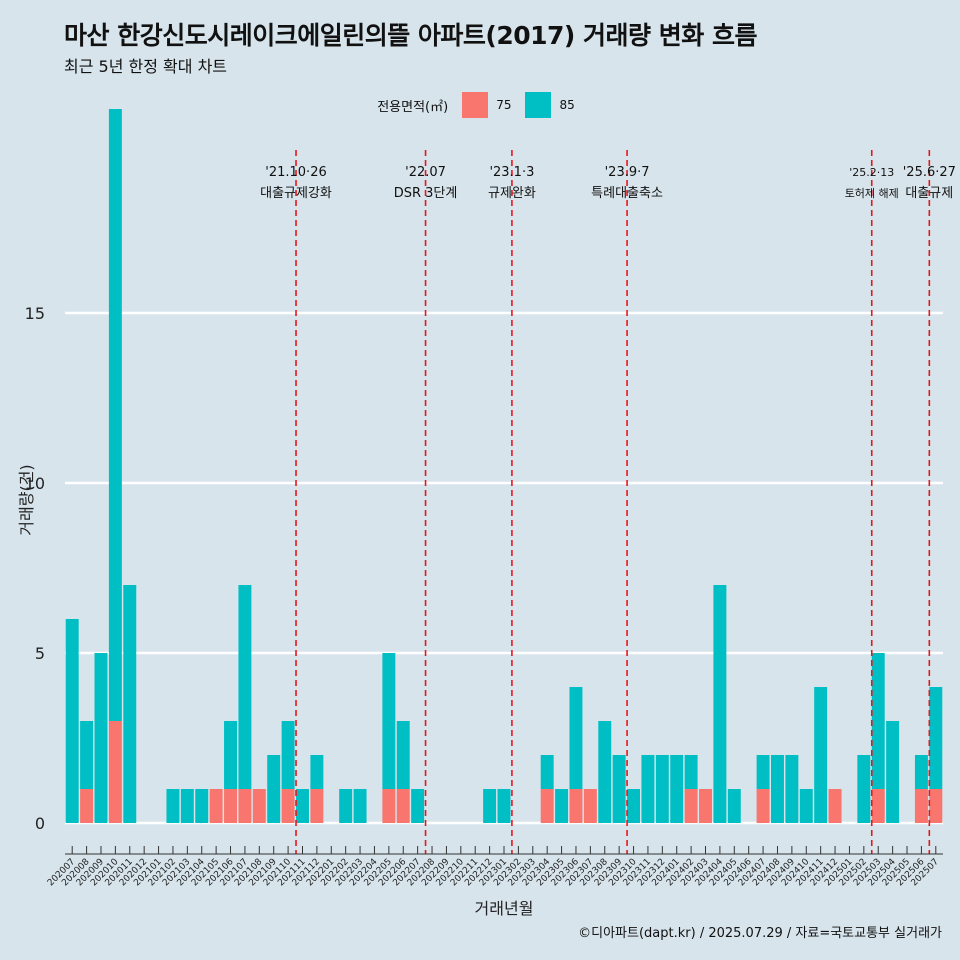  What do you see at coordinates (413, 107) in the screenshot?
I see `legend-title: 전용면적(㎡)` at bounding box center [413, 107].